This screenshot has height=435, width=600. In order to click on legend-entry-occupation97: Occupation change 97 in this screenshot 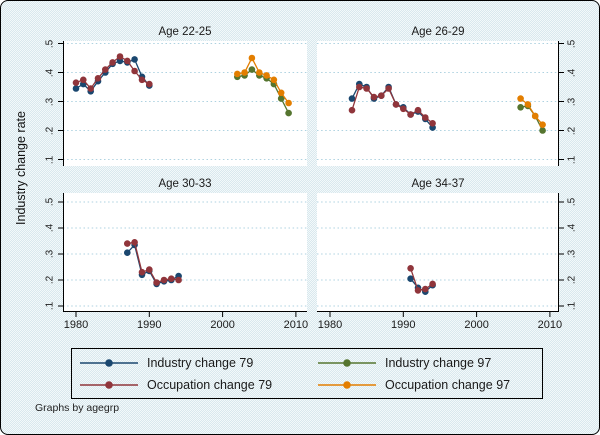, I will do `click(414, 385)`.